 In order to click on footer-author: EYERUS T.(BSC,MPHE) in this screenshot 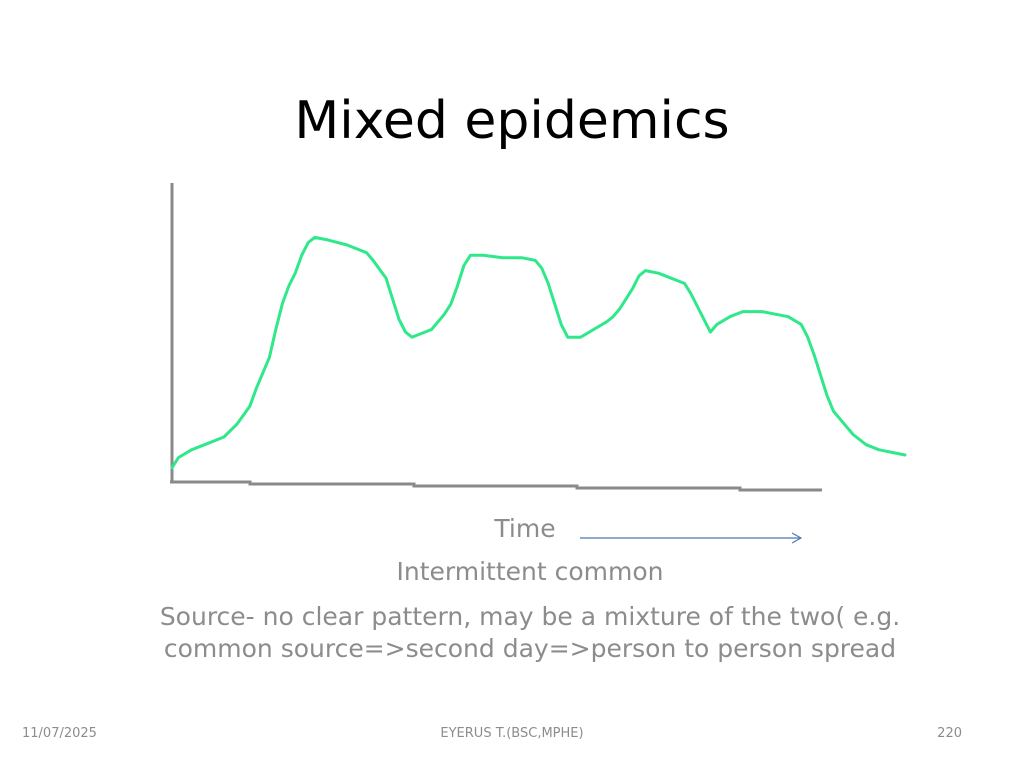, I will do `click(512, 733)`.